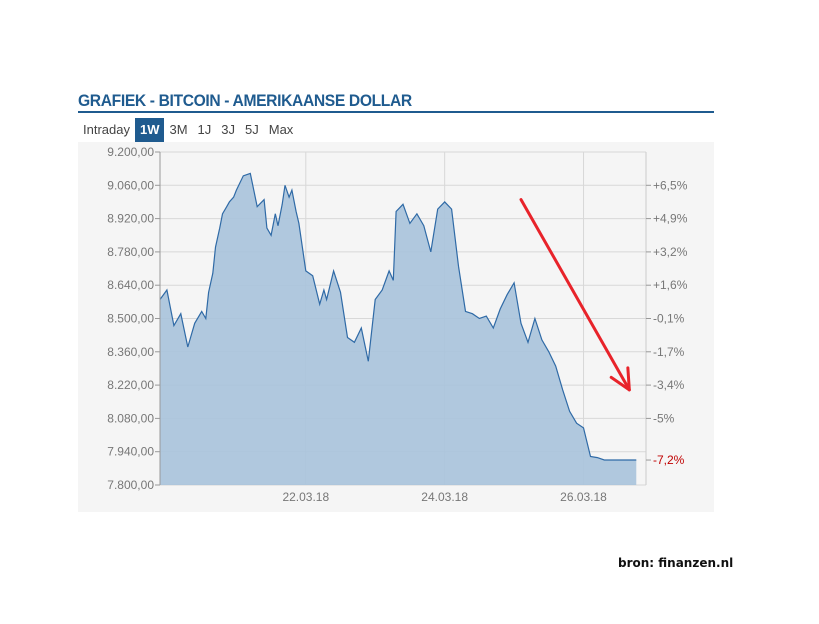 This screenshot has height=624, width=819. Describe the element at coordinates (130, 185) in the screenshot. I see `y-tick-label: 9.060,00` at that location.